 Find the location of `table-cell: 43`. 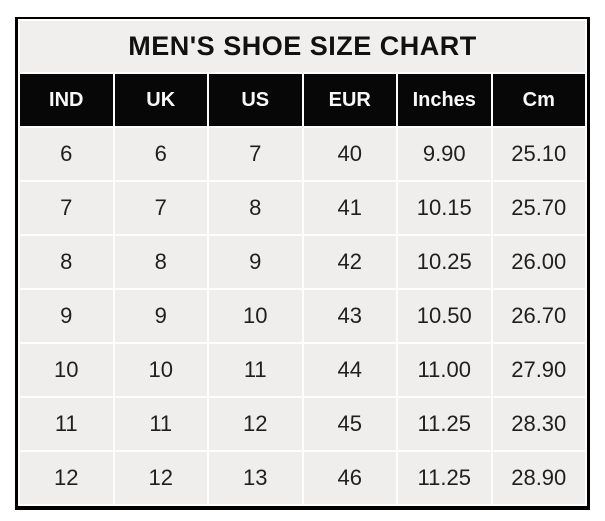

table-cell: 43 is located at coordinates (349, 316).